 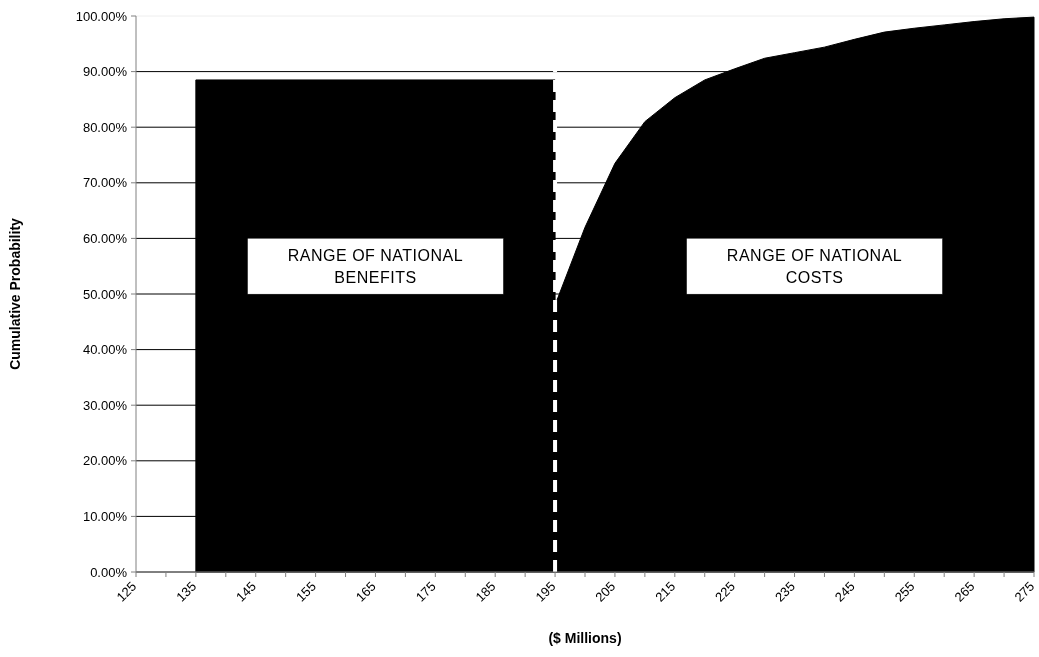 What do you see at coordinates (105, 238) in the screenshot?
I see `y-tick-label: 60.00%` at bounding box center [105, 238].